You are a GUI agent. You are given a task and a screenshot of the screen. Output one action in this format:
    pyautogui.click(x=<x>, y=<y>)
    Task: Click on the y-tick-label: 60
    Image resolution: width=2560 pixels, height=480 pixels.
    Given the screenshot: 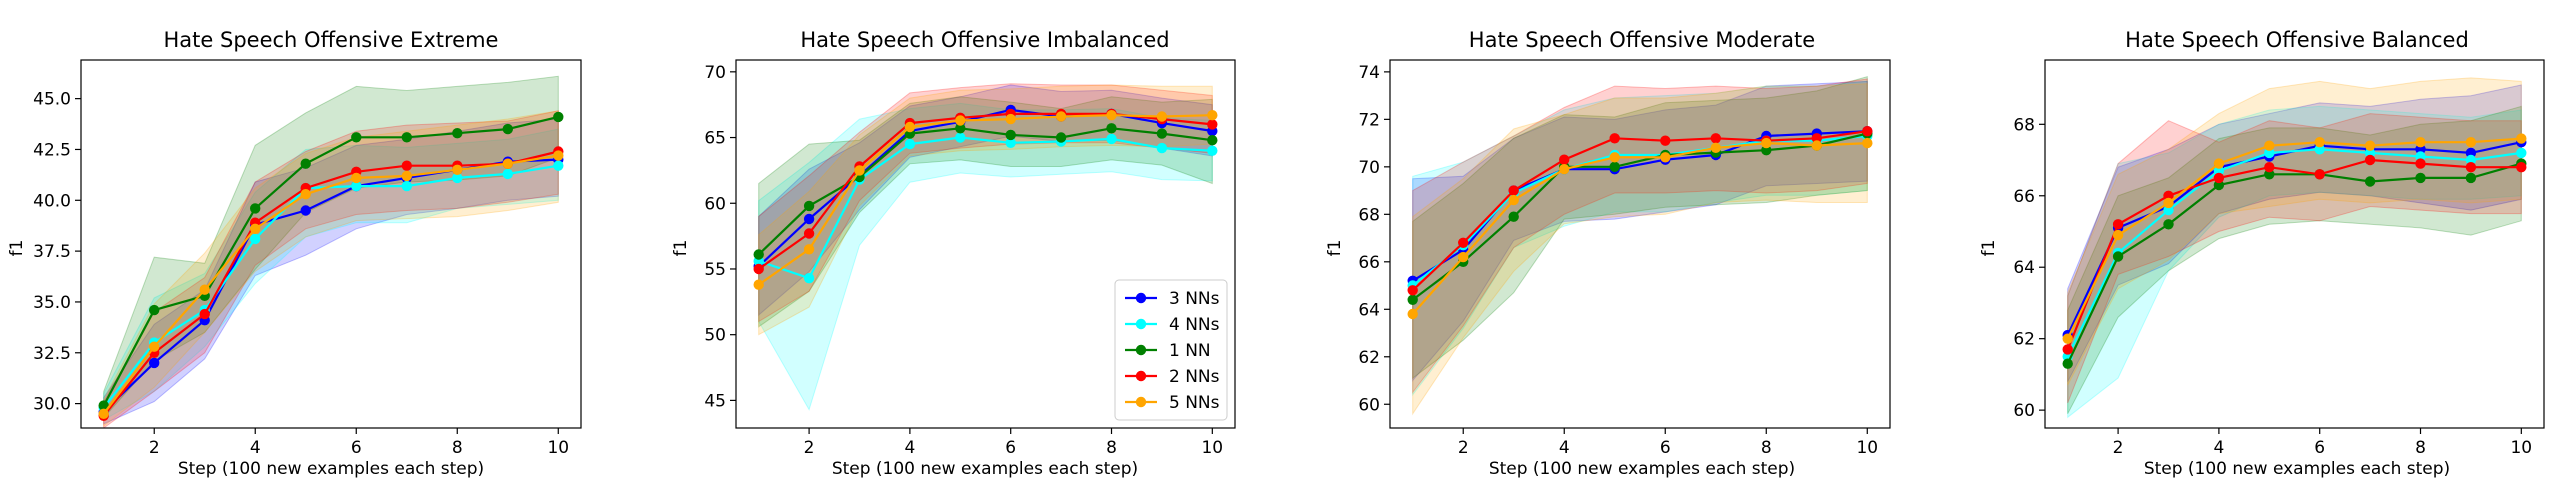 What is the action you would take?
    pyautogui.click(x=2024, y=411)
    